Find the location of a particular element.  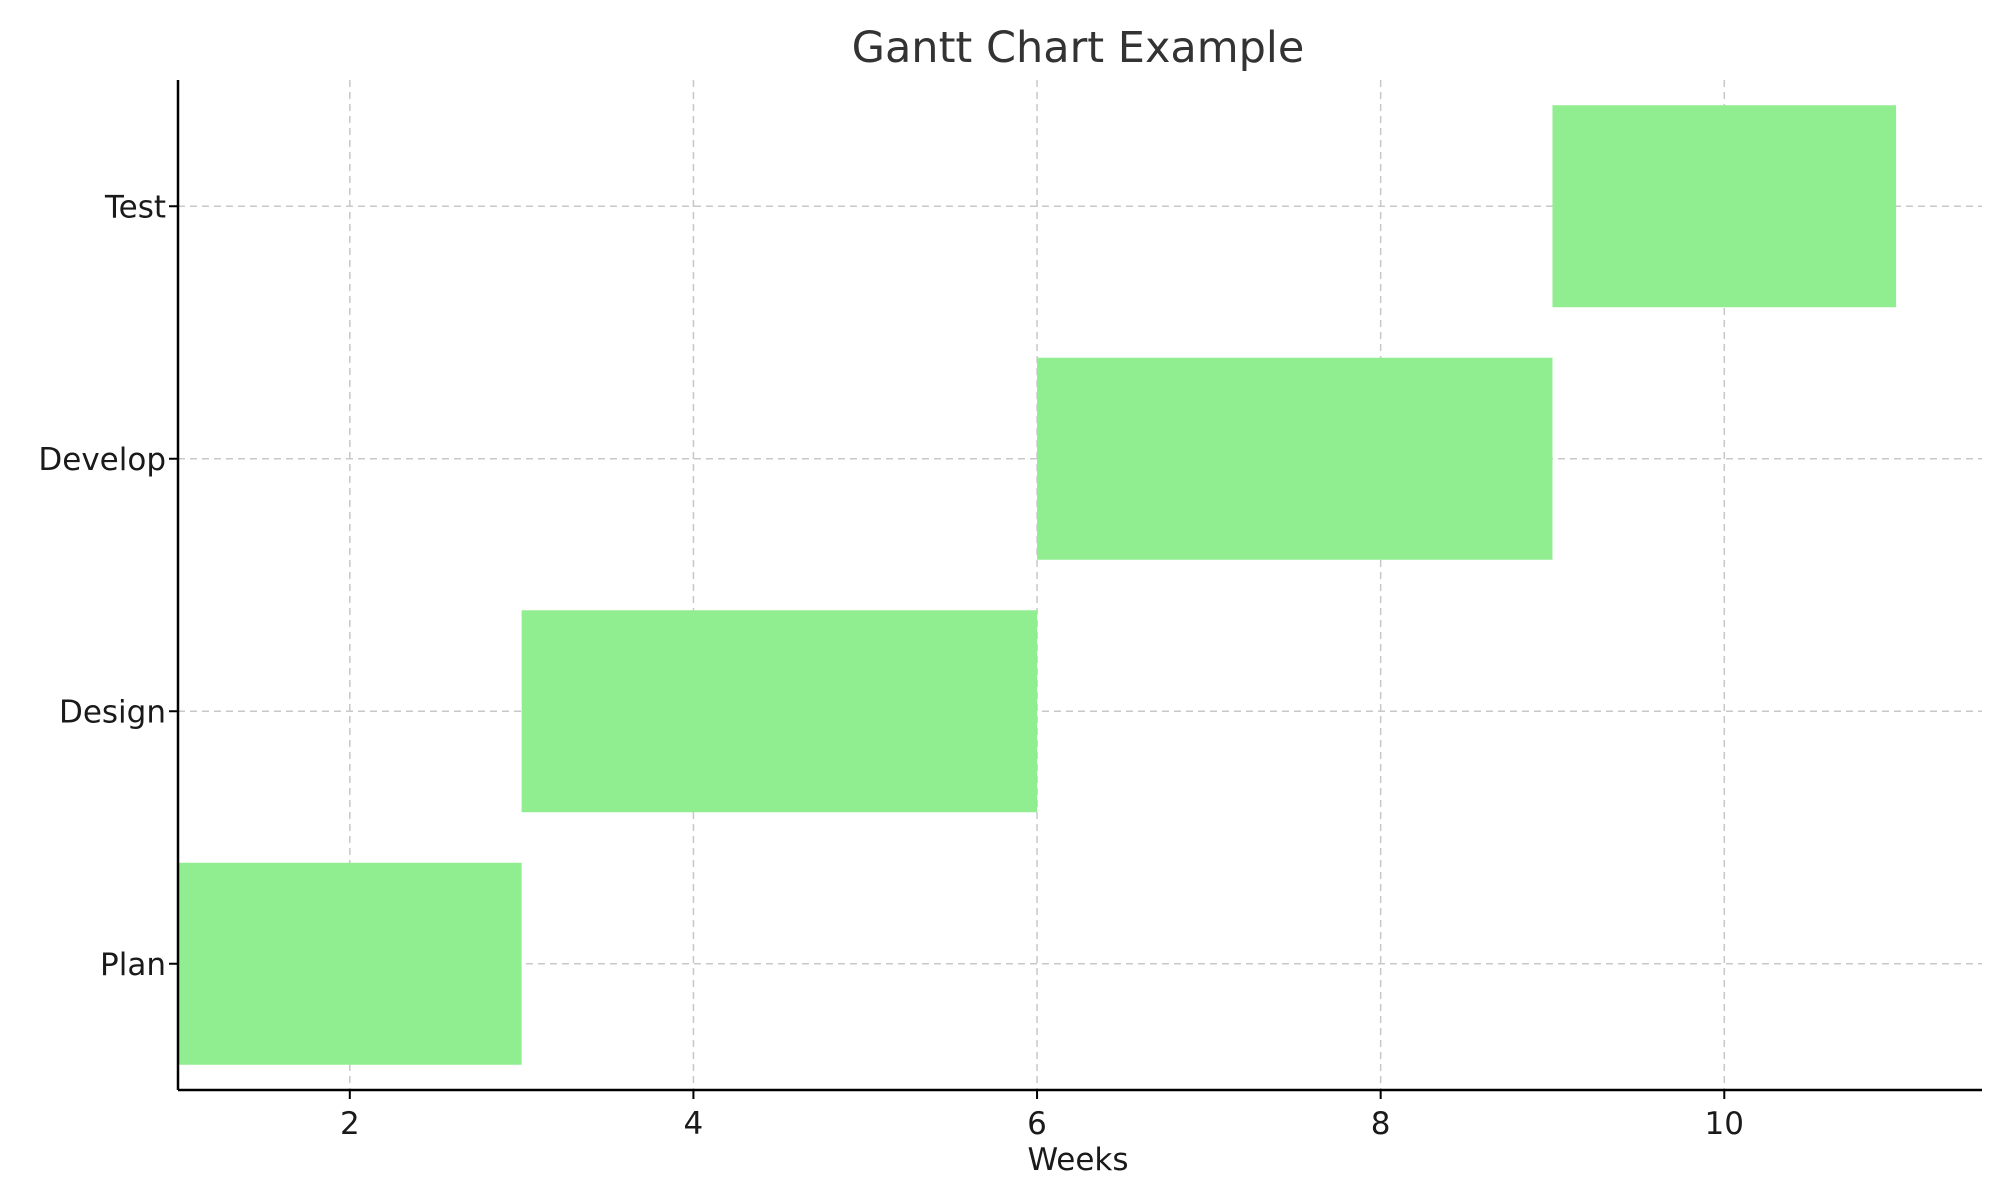

bar-test is located at coordinates (1724, 206).